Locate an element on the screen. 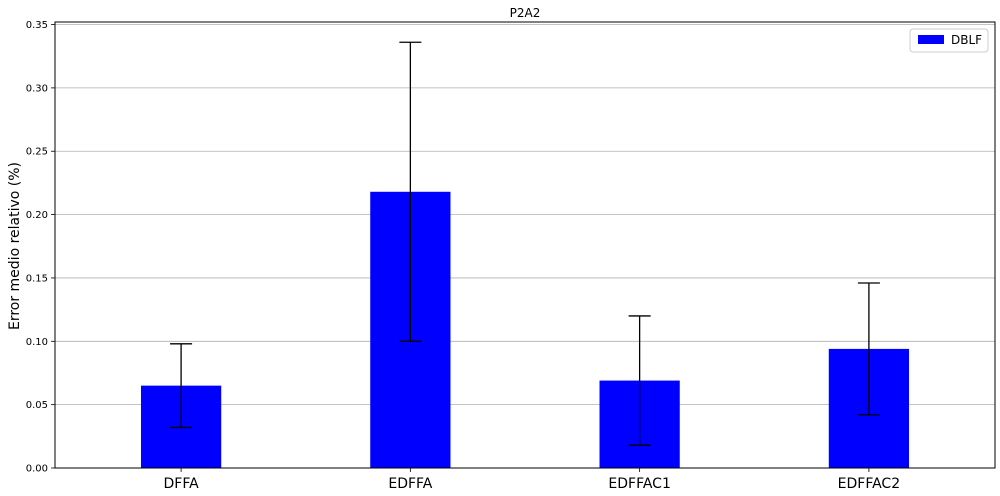  x-tick-label: EDFFAC1 is located at coordinates (639, 484).